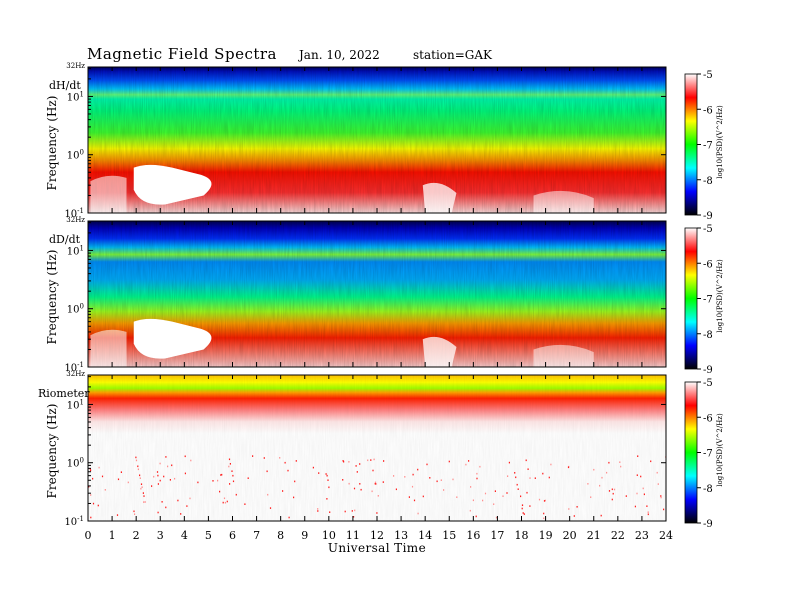 The width and height of the screenshot is (792, 612). I want to click on station-label: station=GAK, so click(453, 55).